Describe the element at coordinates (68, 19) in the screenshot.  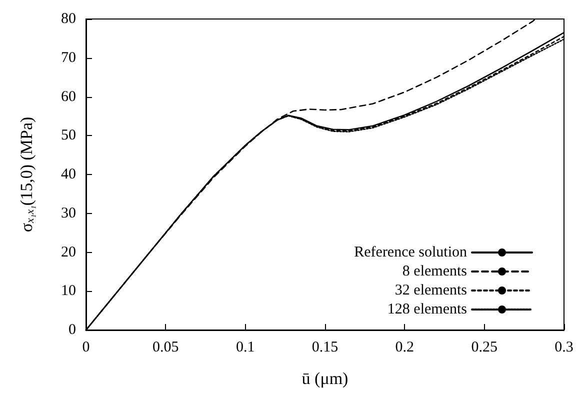
I see `y-tick-label: 80` at that location.